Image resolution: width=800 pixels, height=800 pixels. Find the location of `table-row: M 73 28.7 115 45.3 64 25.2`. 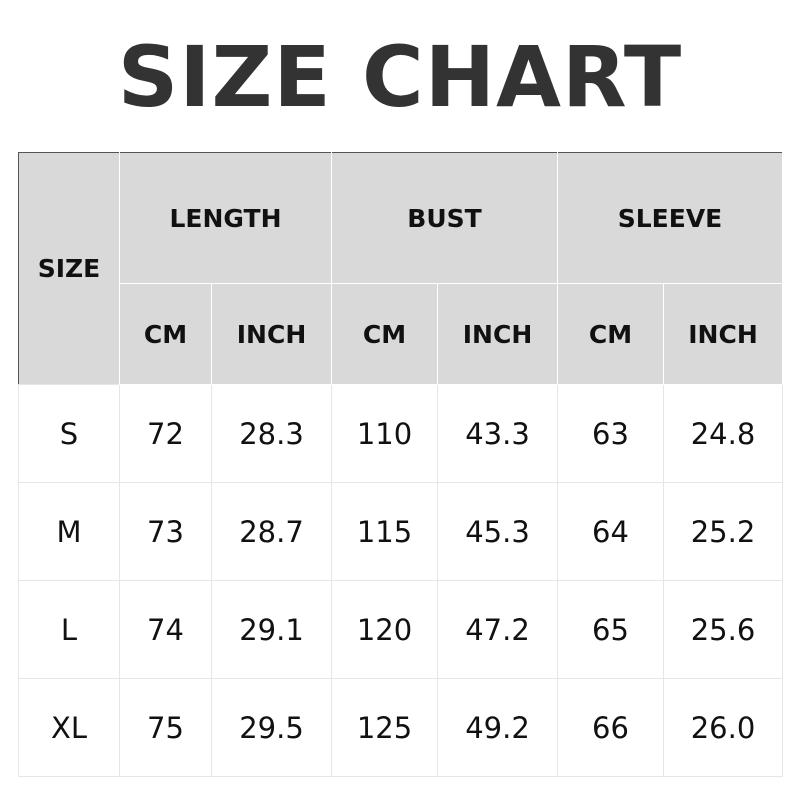

table-row: M 73 28.7 115 45.3 64 25.2 is located at coordinates (400, 531).